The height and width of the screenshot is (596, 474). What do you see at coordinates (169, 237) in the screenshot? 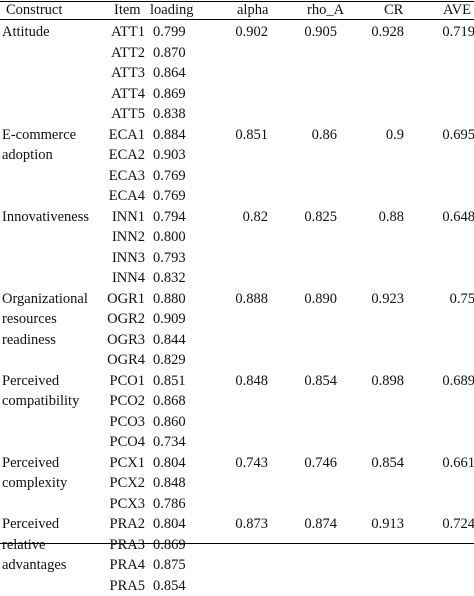
I see `loading-value: 0.800` at bounding box center [169, 237].